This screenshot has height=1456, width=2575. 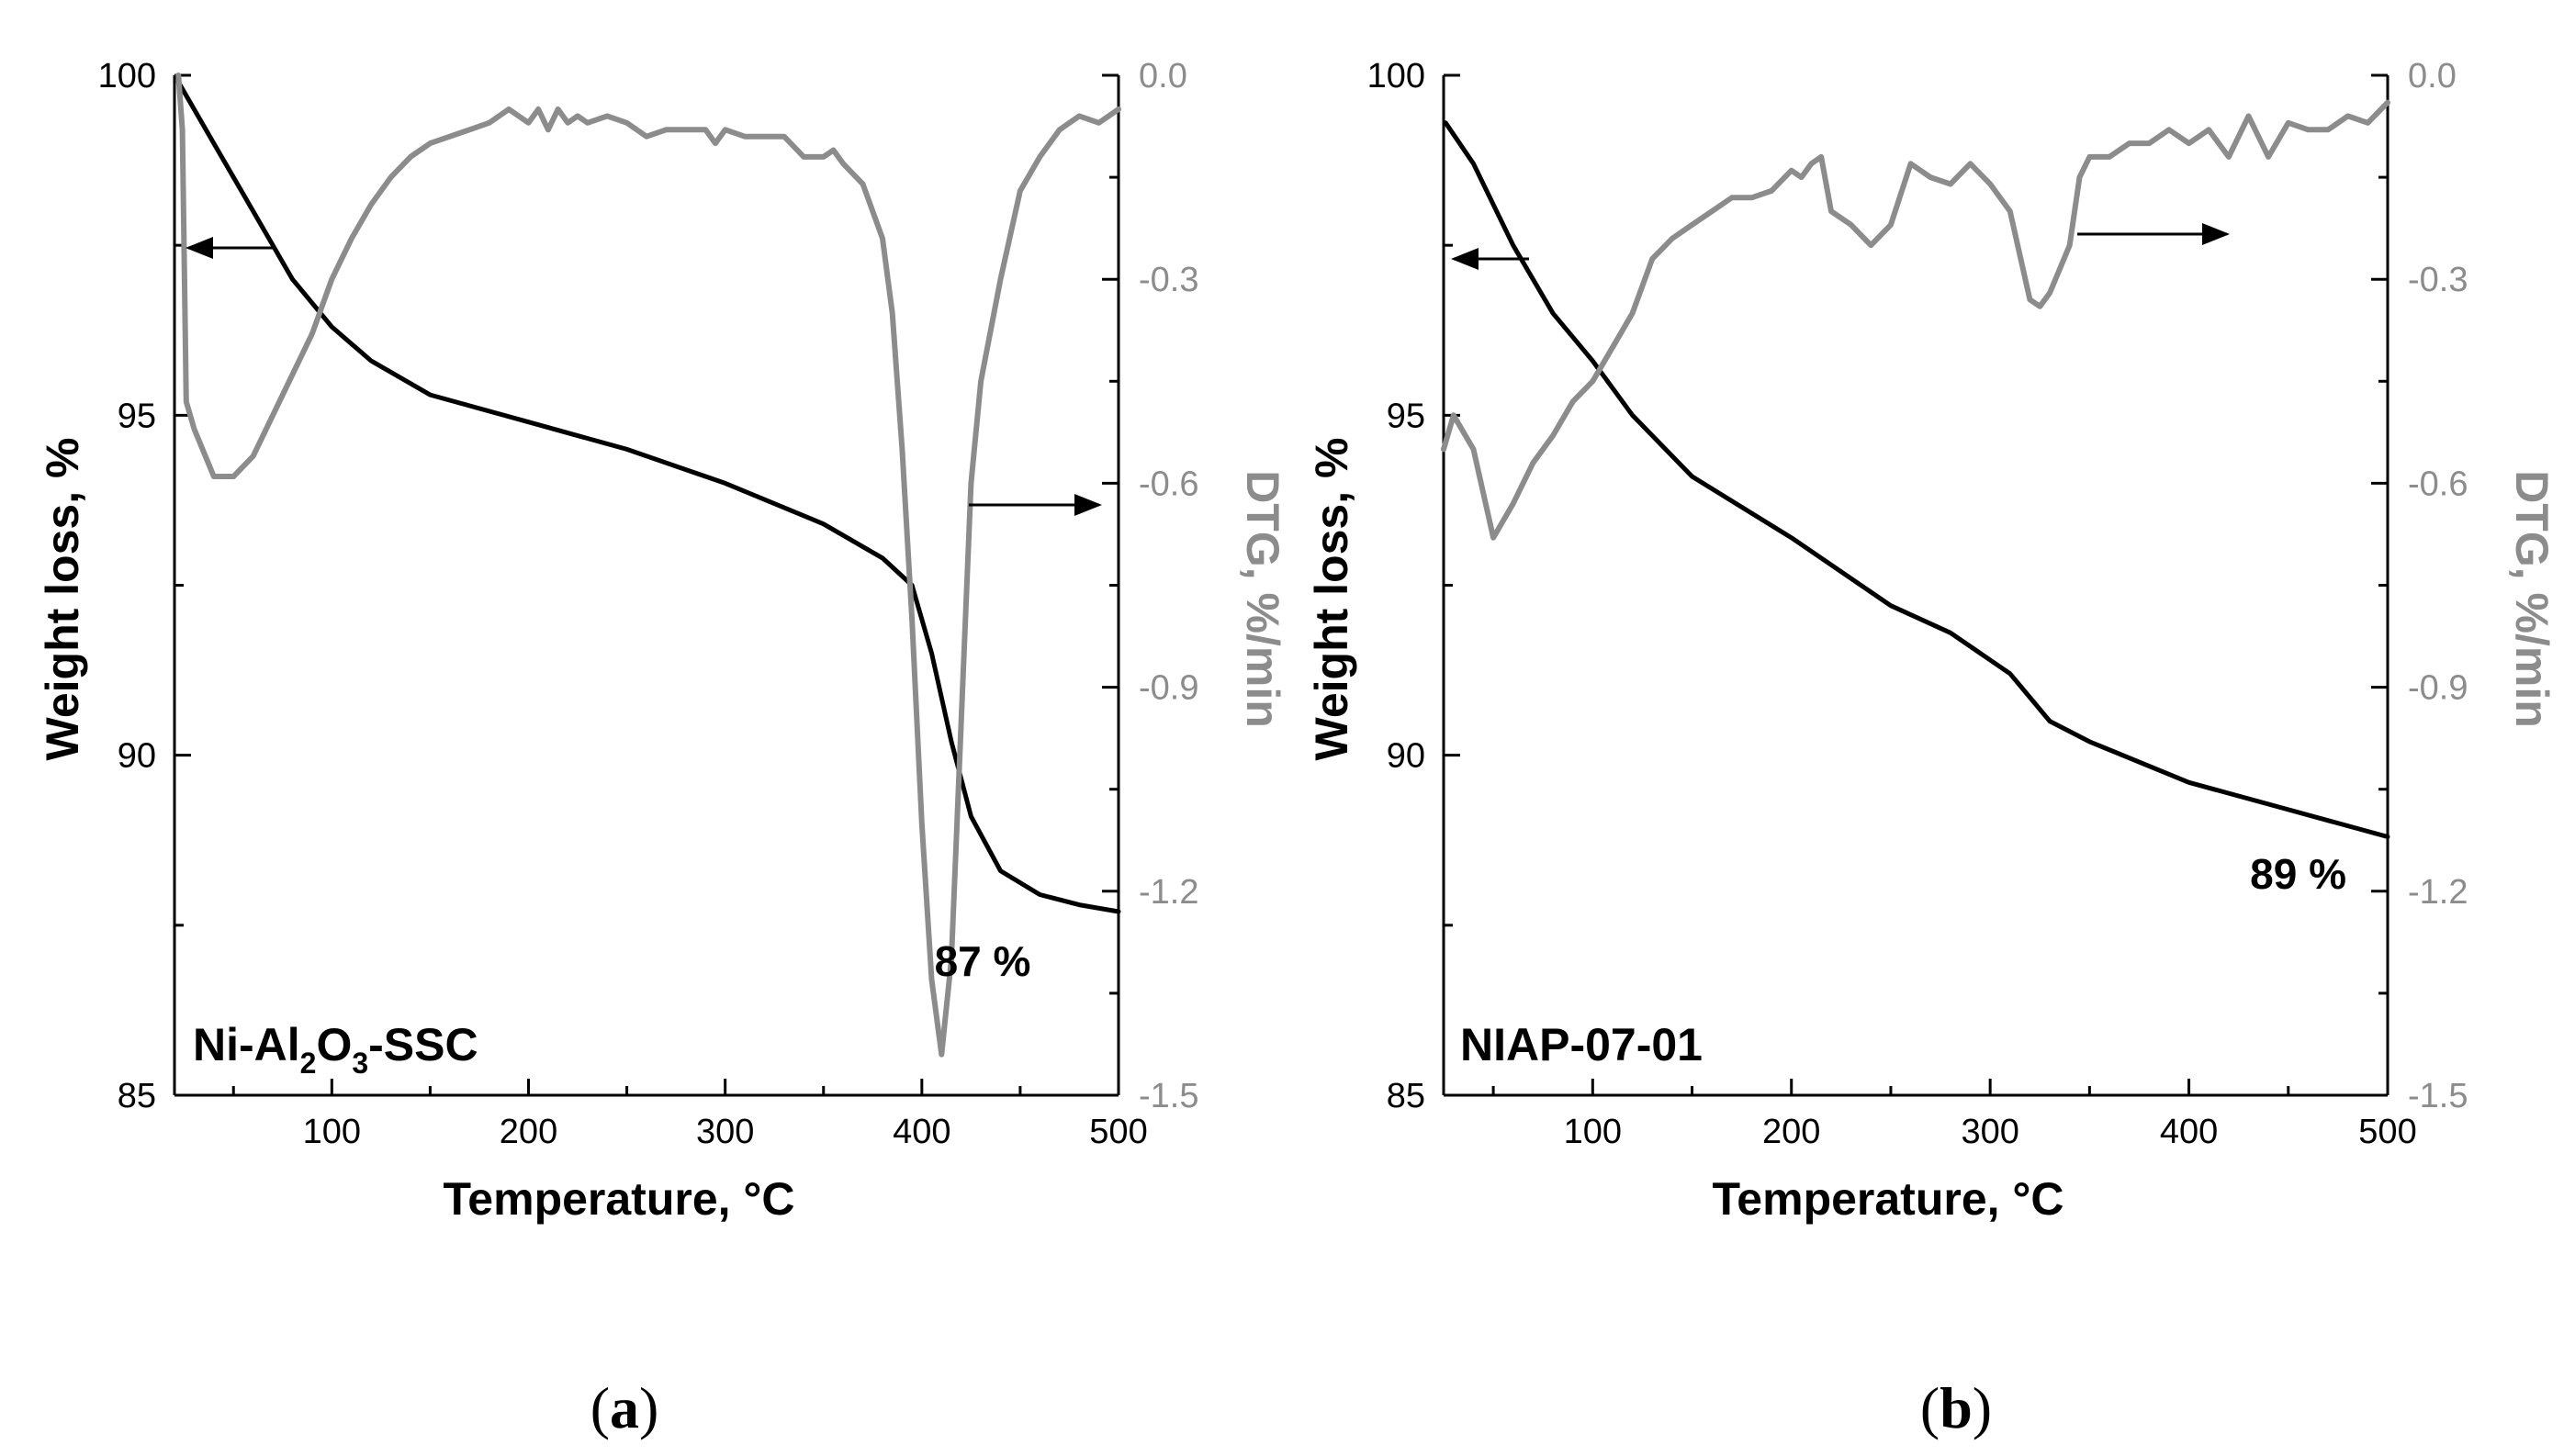 I want to click on panel-letter: a, so click(x=624, y=1407).